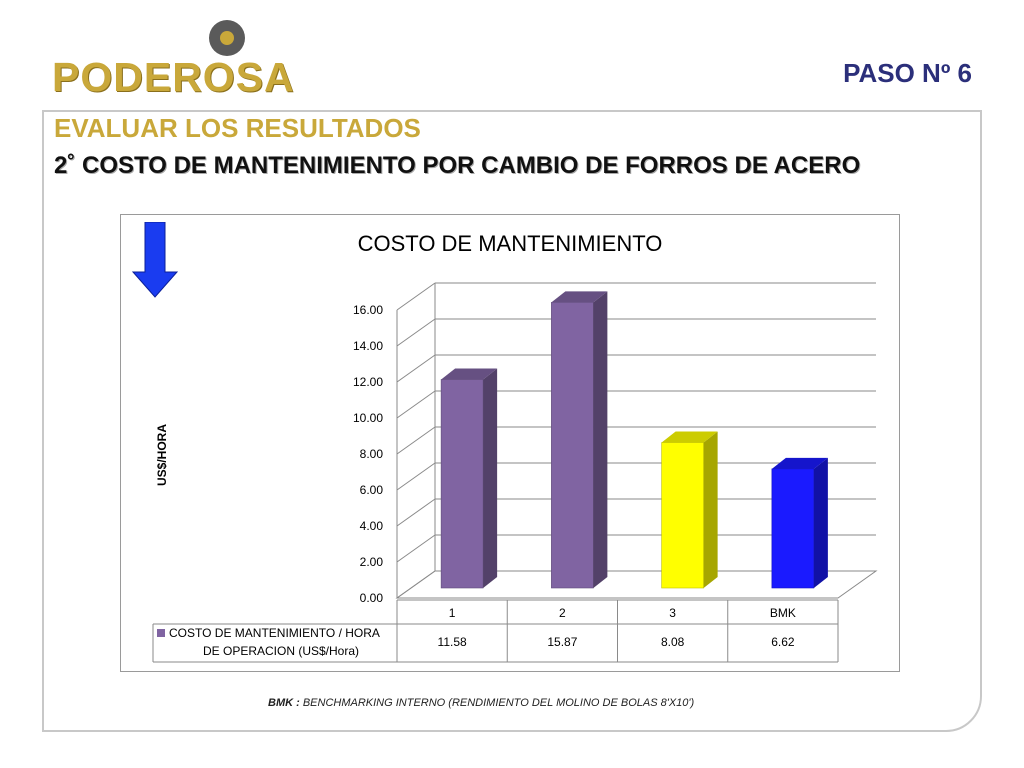 The width and height of the screenshot is (1024, 768). What do you see at coordinates (227, 38) in the screenshot?
I see `logo-emblem` at bounding box center [227, 38].